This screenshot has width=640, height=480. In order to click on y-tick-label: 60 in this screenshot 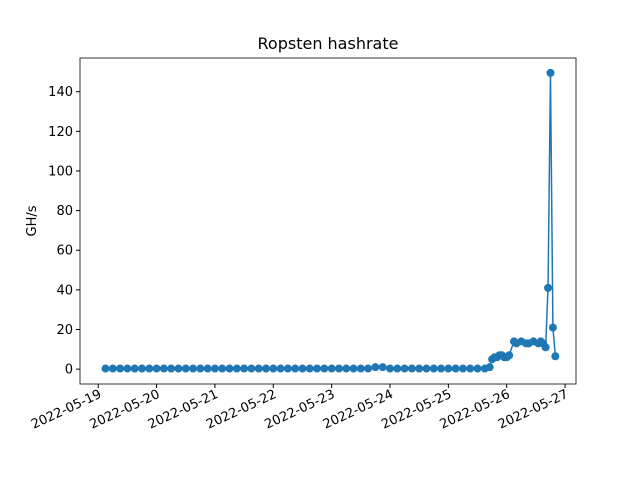, I will do `click(64, 251)`.